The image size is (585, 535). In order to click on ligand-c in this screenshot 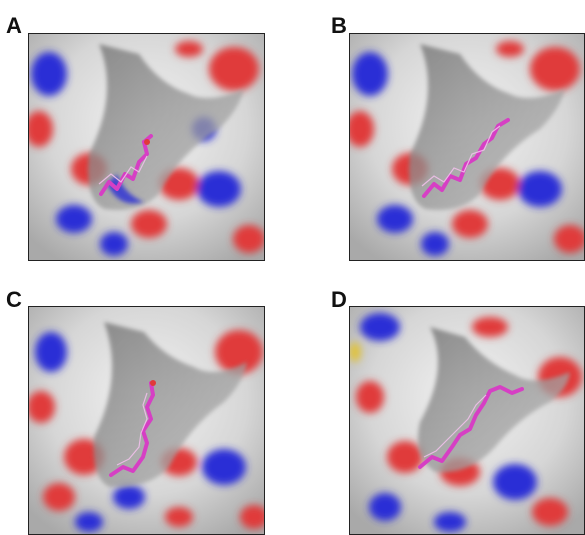, I will do `click(132, 429)`.